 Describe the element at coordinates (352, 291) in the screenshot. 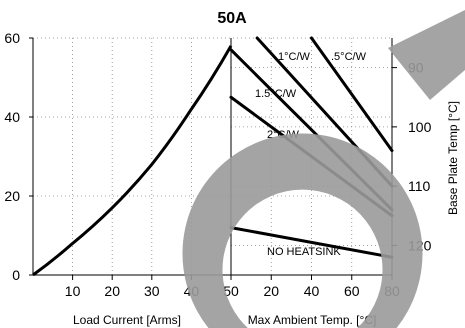

I see `right-x-tick-label: 60` at that location.